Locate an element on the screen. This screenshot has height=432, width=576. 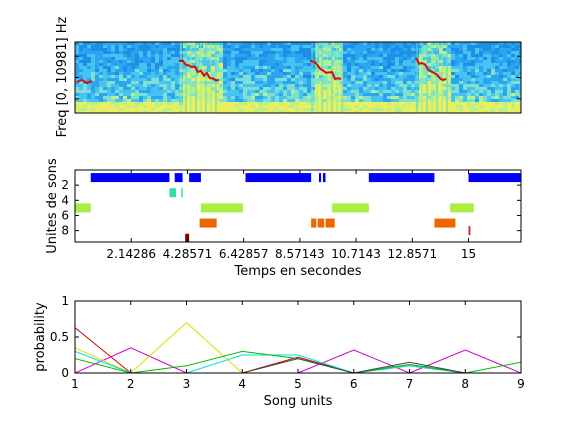
spectrogram-trill is located at coordinates (84, 81).